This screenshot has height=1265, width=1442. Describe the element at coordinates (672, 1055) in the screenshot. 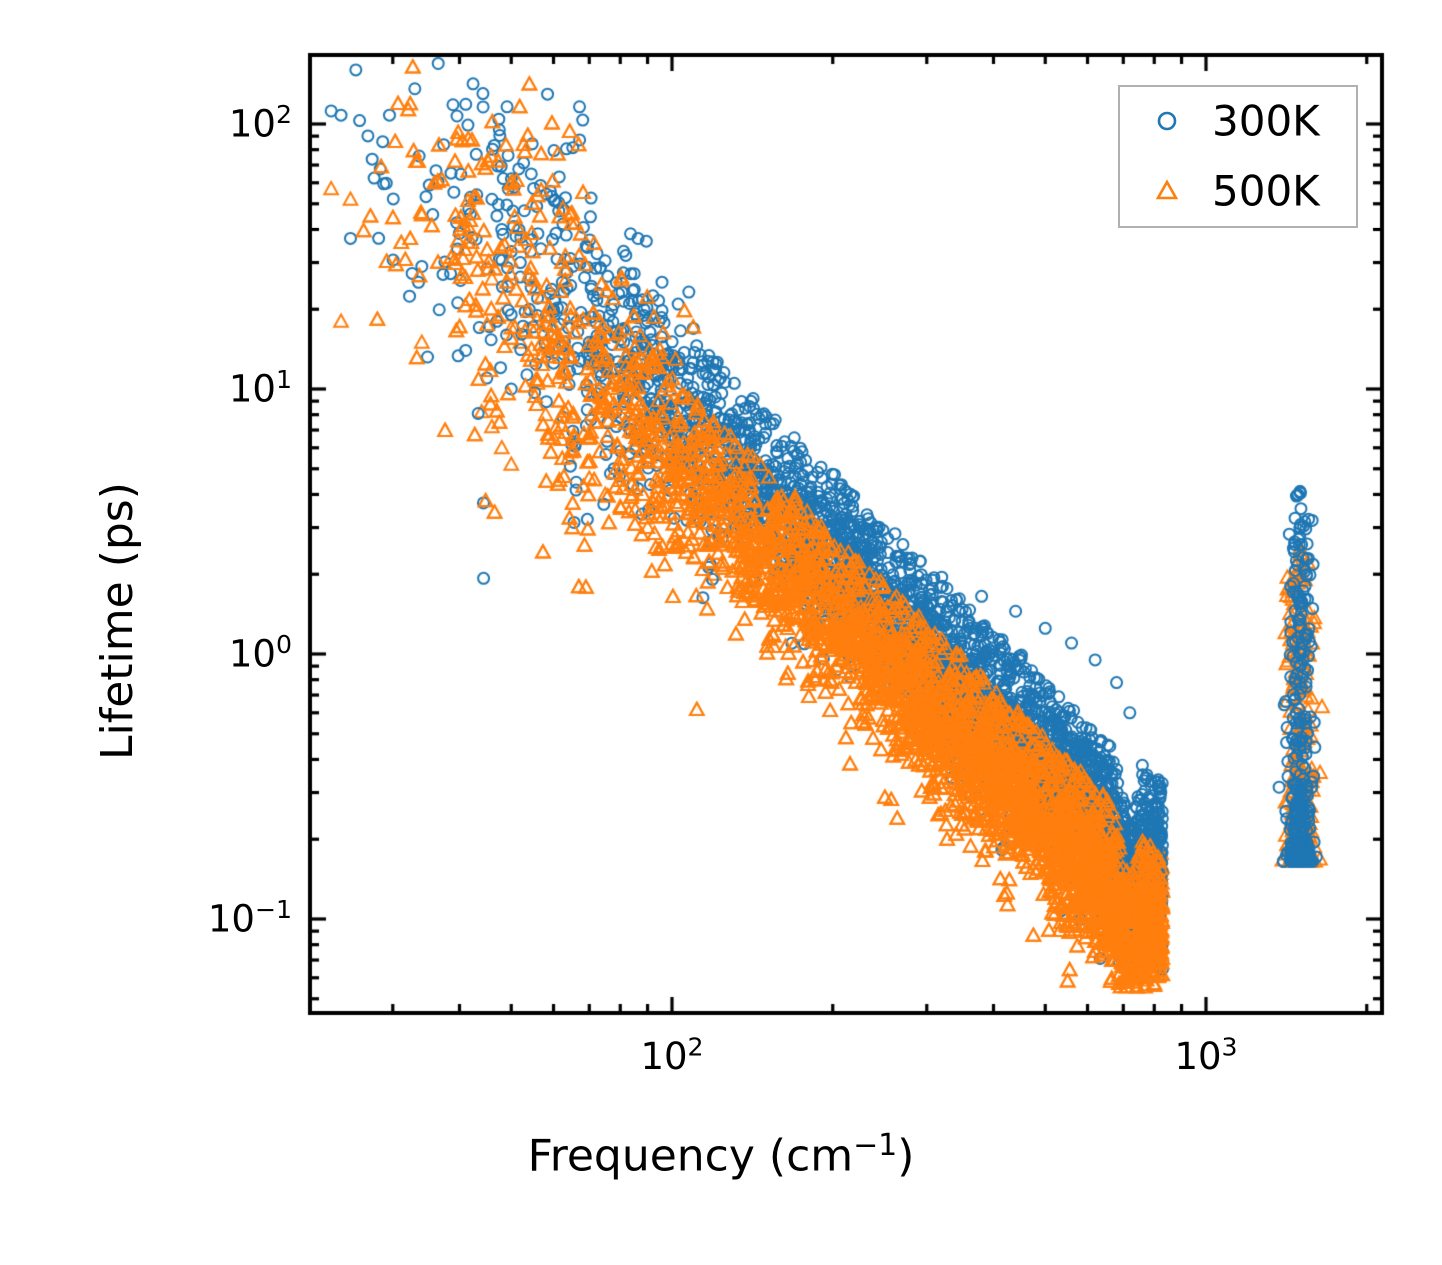

I see `x-tick-label-0: 102` at that location.